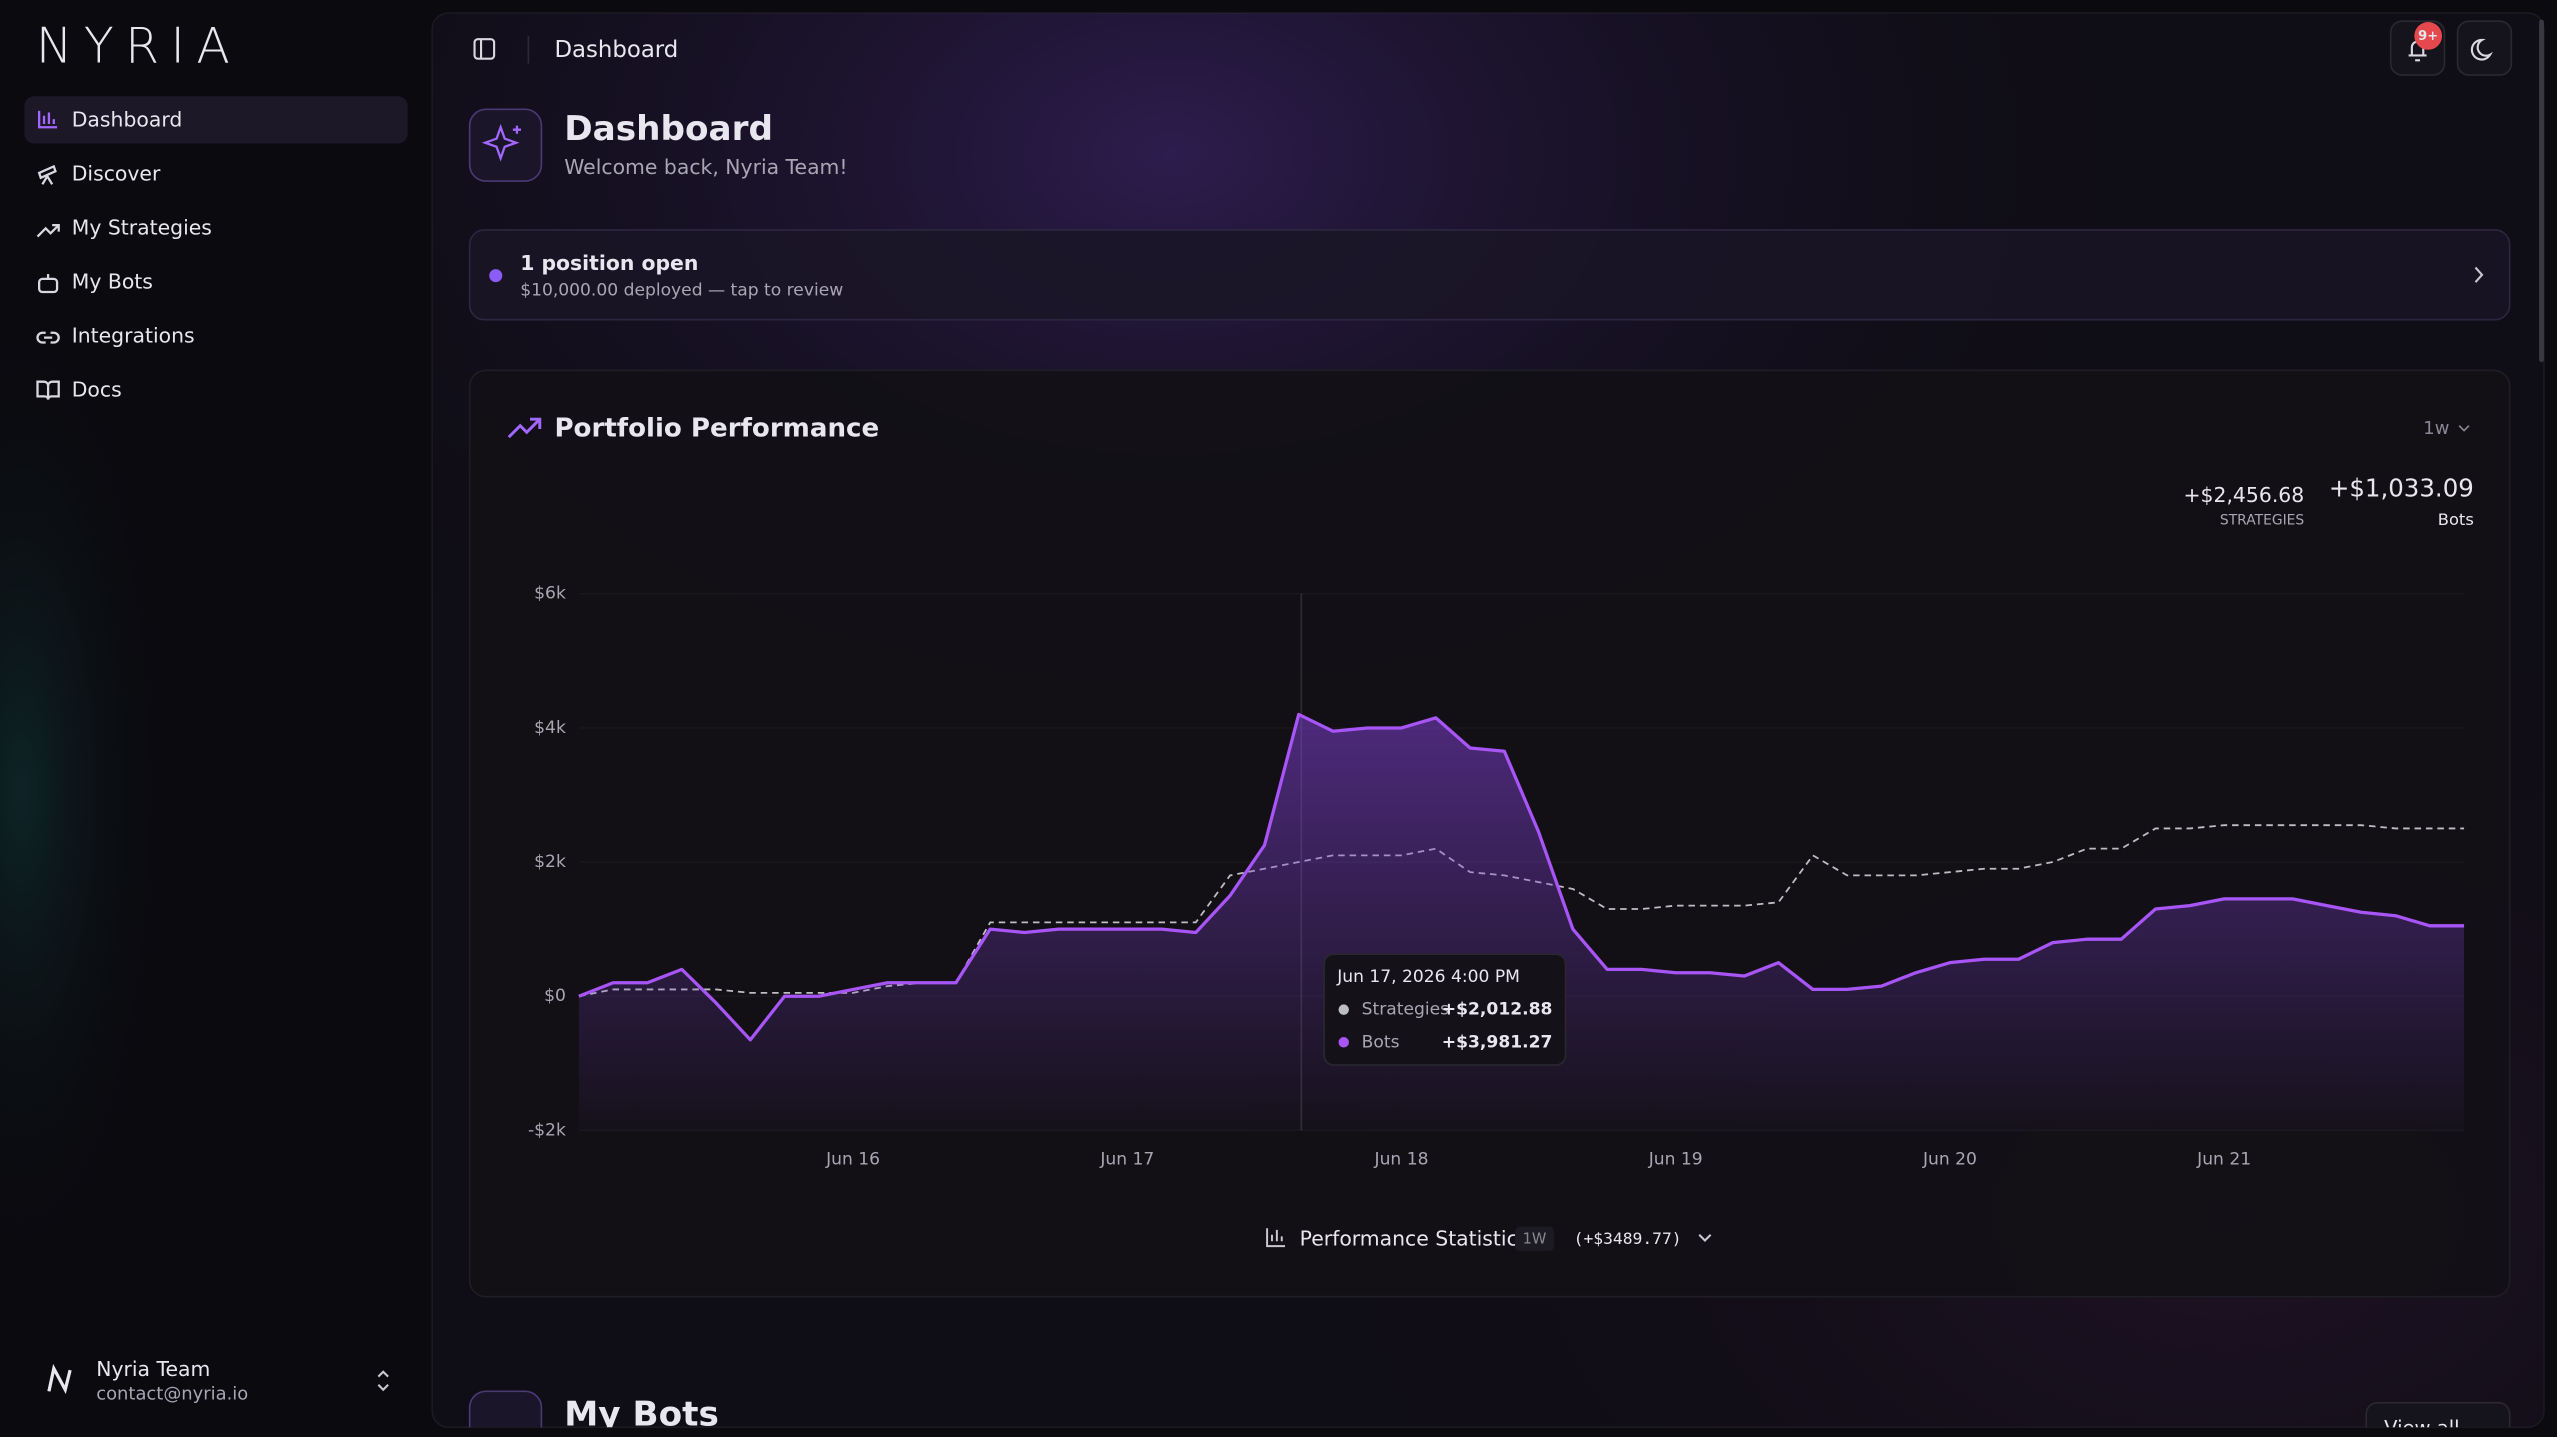 This screenshot has width=2557, height=1437. Describe the element at coordinates (1675, 1160) in the screenshot. I see `x-tick-label: Jun 19` at that location.